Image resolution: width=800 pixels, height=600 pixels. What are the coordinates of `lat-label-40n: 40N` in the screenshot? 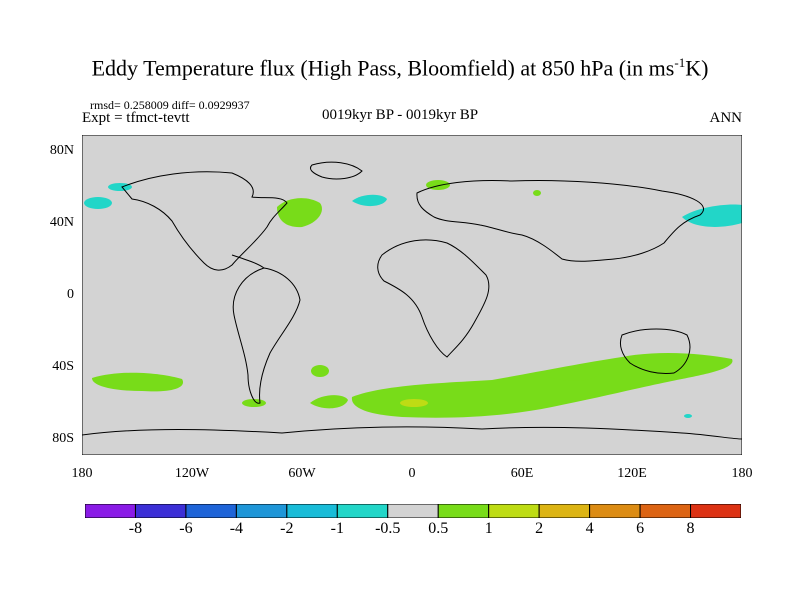 It's located at (61, 222).